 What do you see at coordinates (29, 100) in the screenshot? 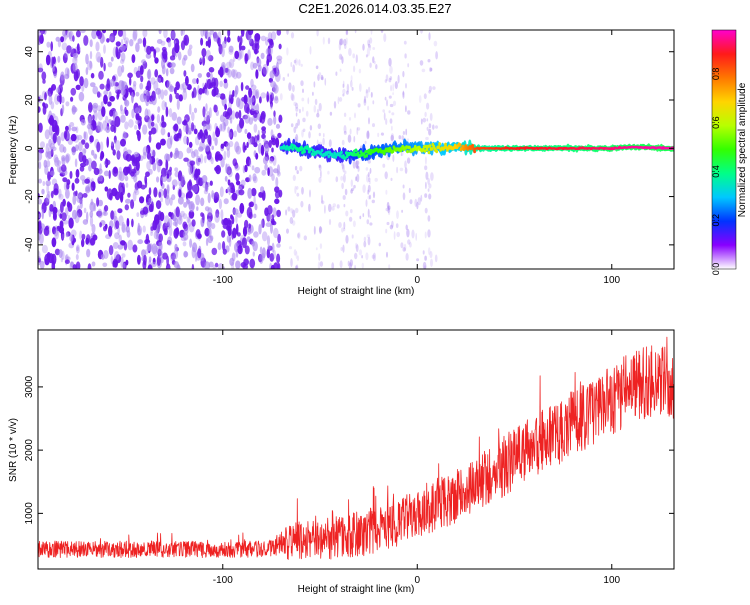
I see `y-tick-label: 20` at bounding box center [29, 100].